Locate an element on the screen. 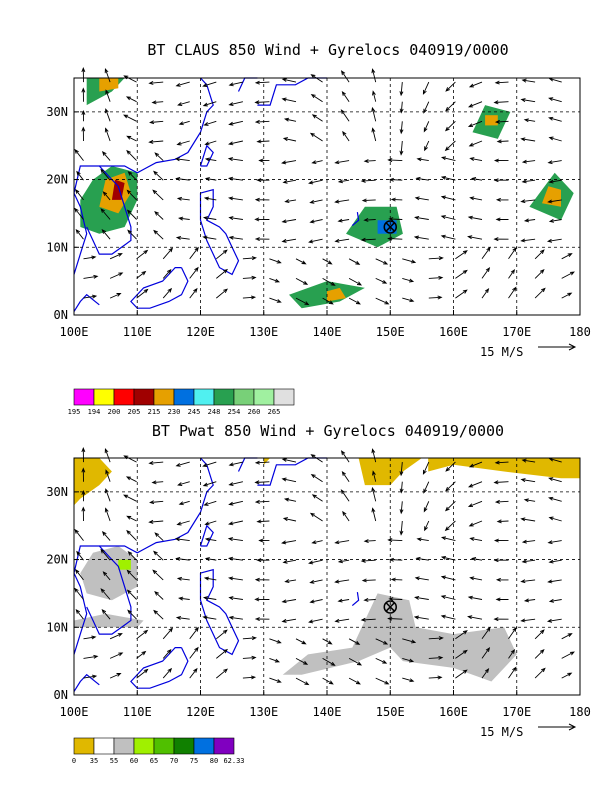  x-tick-label: 150E is located at coordinates (390, 712).